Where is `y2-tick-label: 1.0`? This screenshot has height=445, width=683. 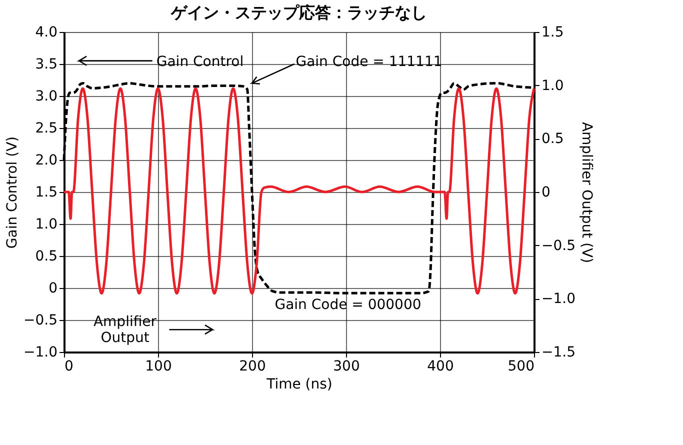 y2-tick-label: 1.0 is located at coordinates (553, 86).